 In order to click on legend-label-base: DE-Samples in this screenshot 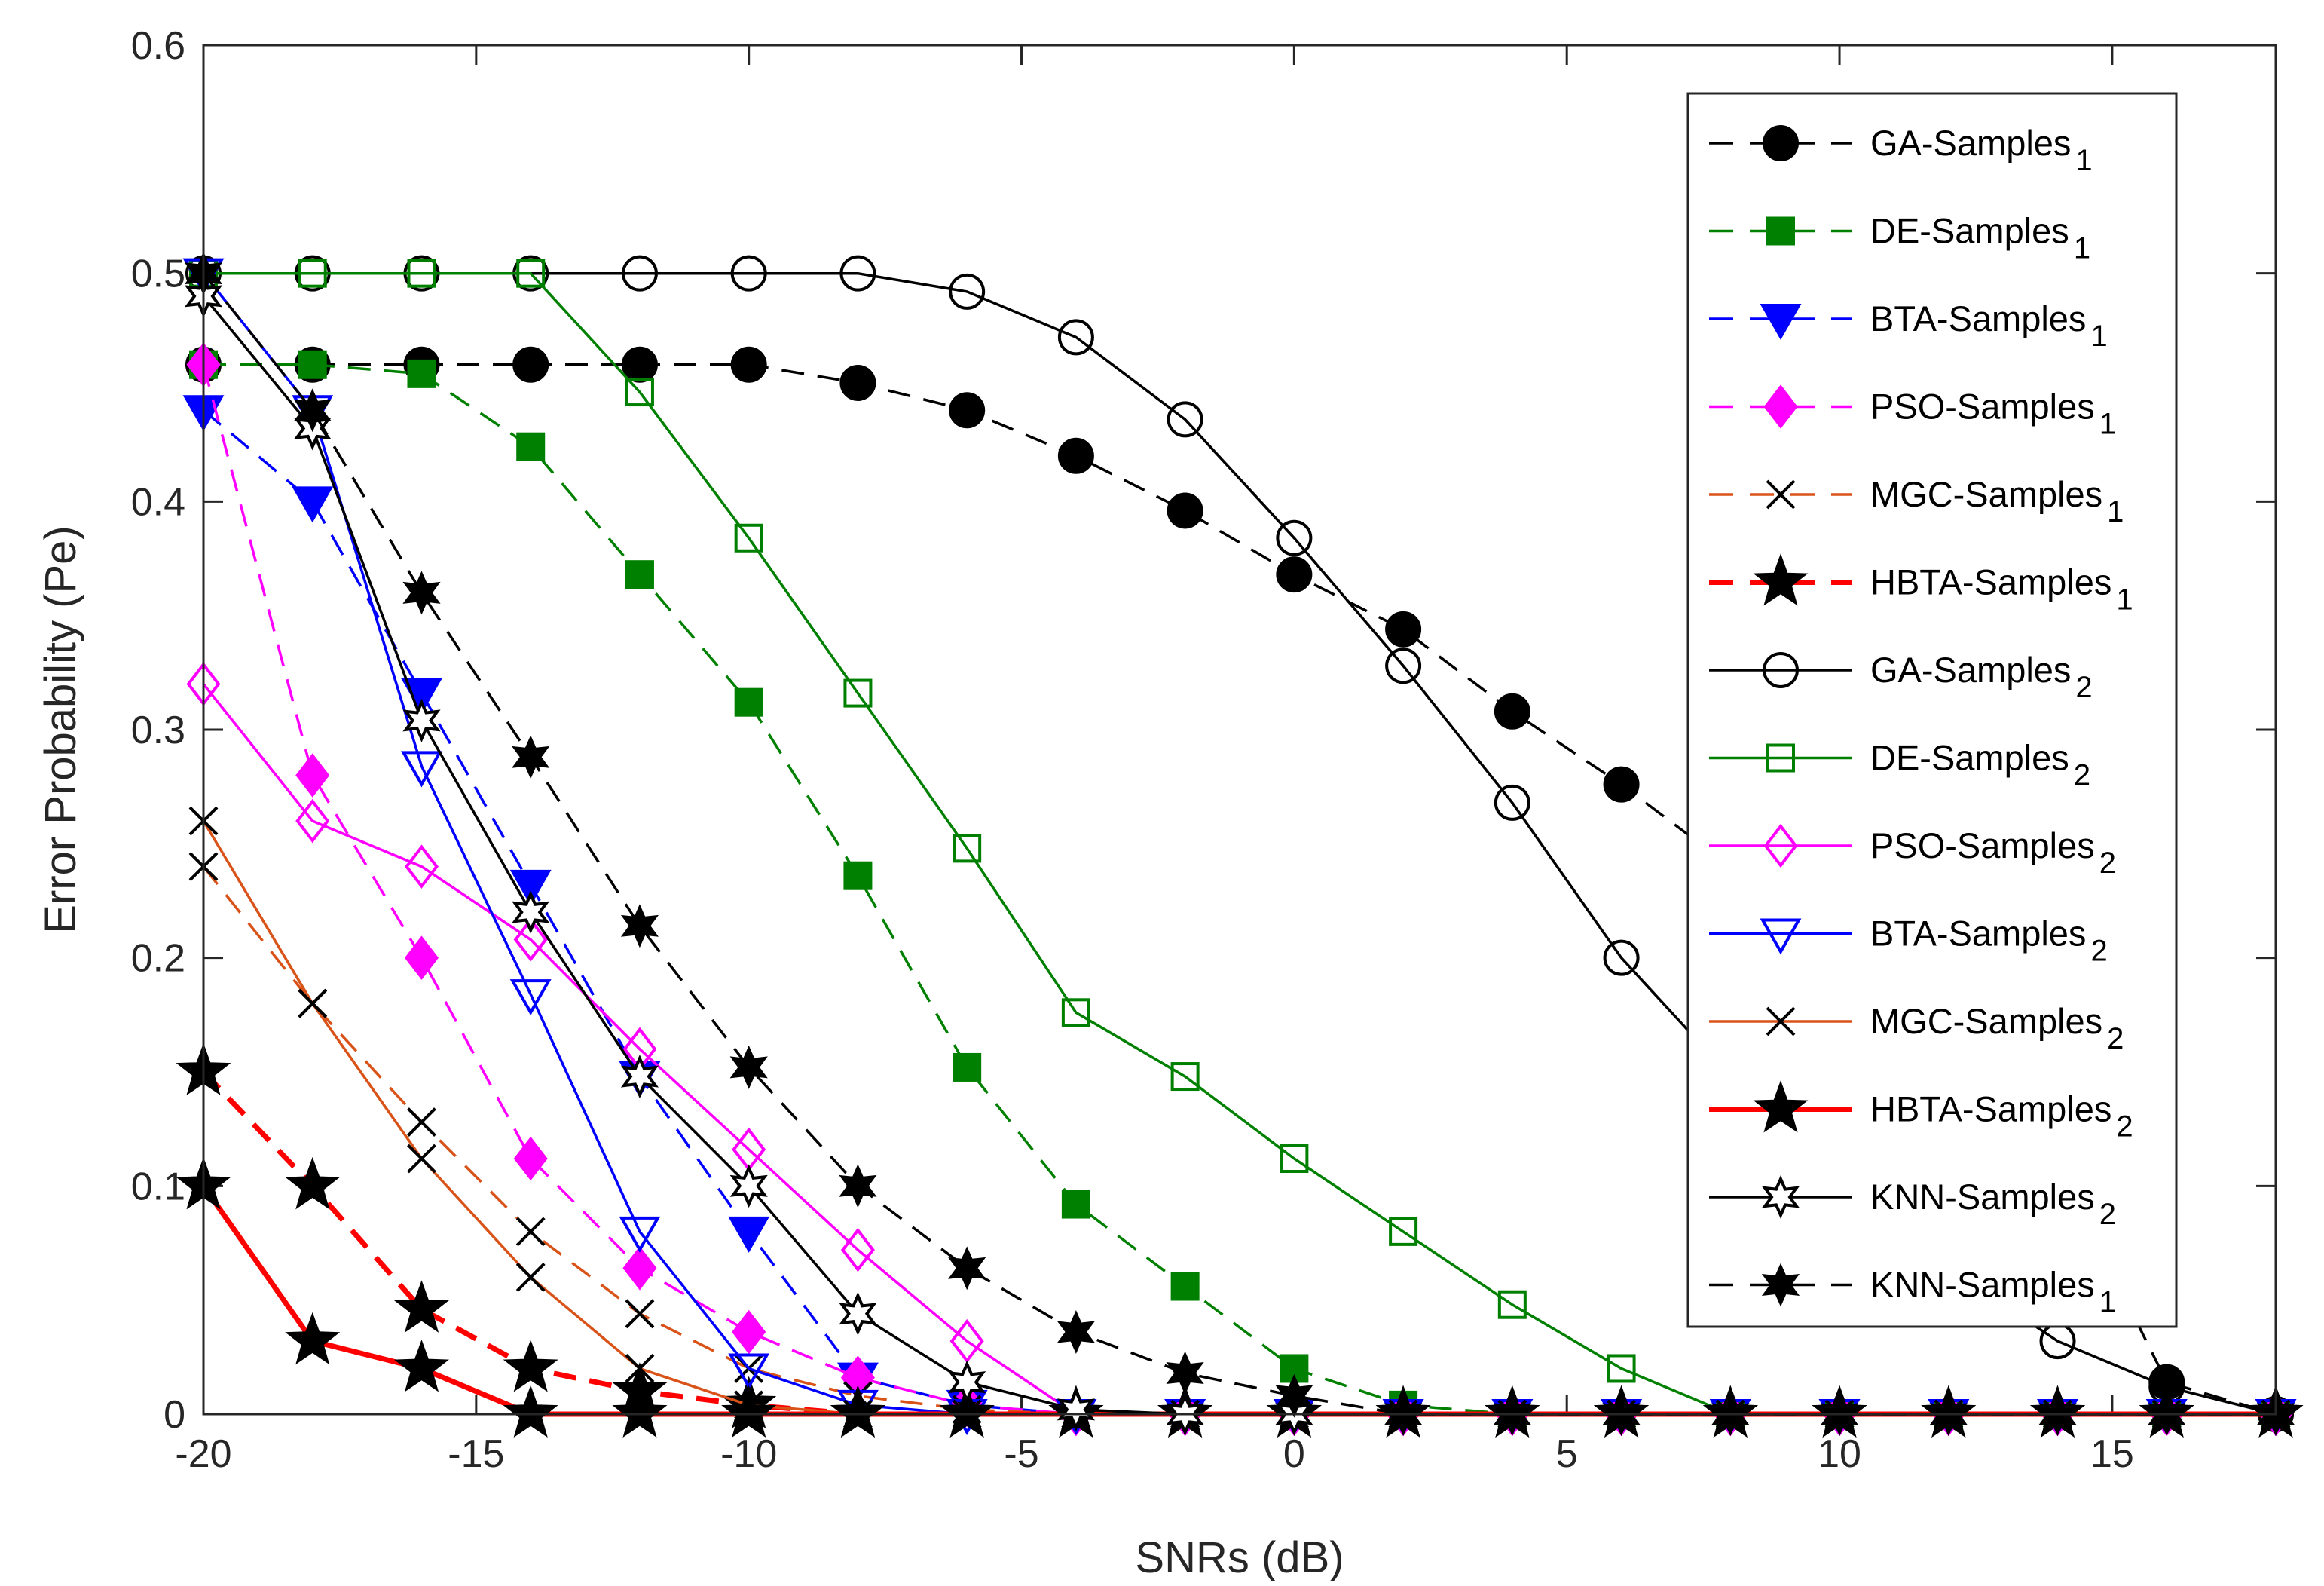, I will do `click(1969, 231)`.